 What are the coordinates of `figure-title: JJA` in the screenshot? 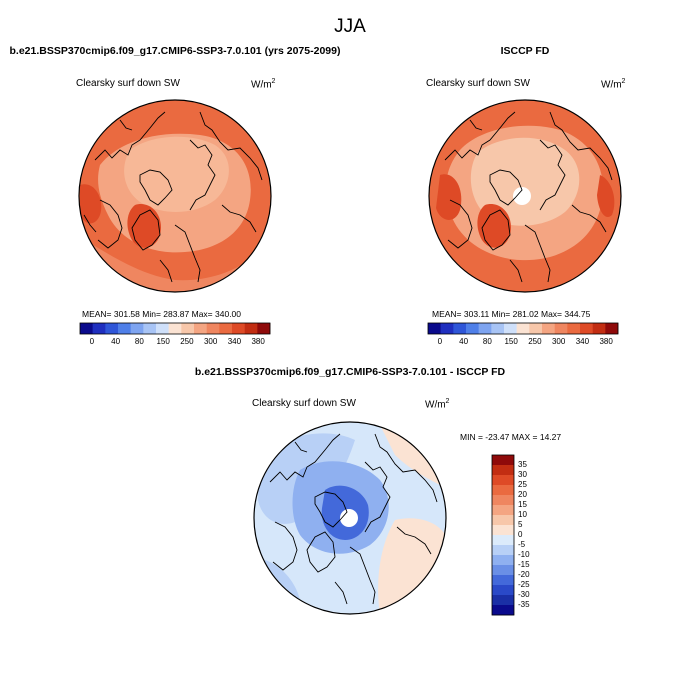 It's located at (350, 26).